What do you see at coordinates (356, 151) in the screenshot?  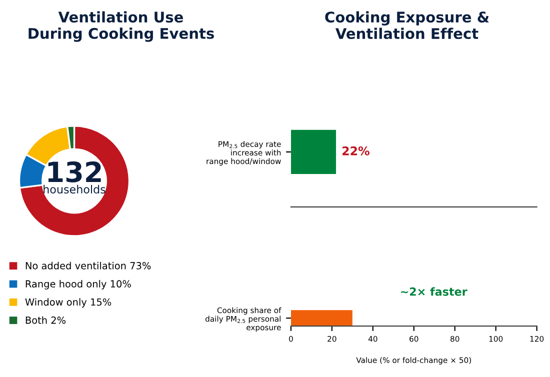 I see `data-label: 22%` at bounding box center [356, 151].